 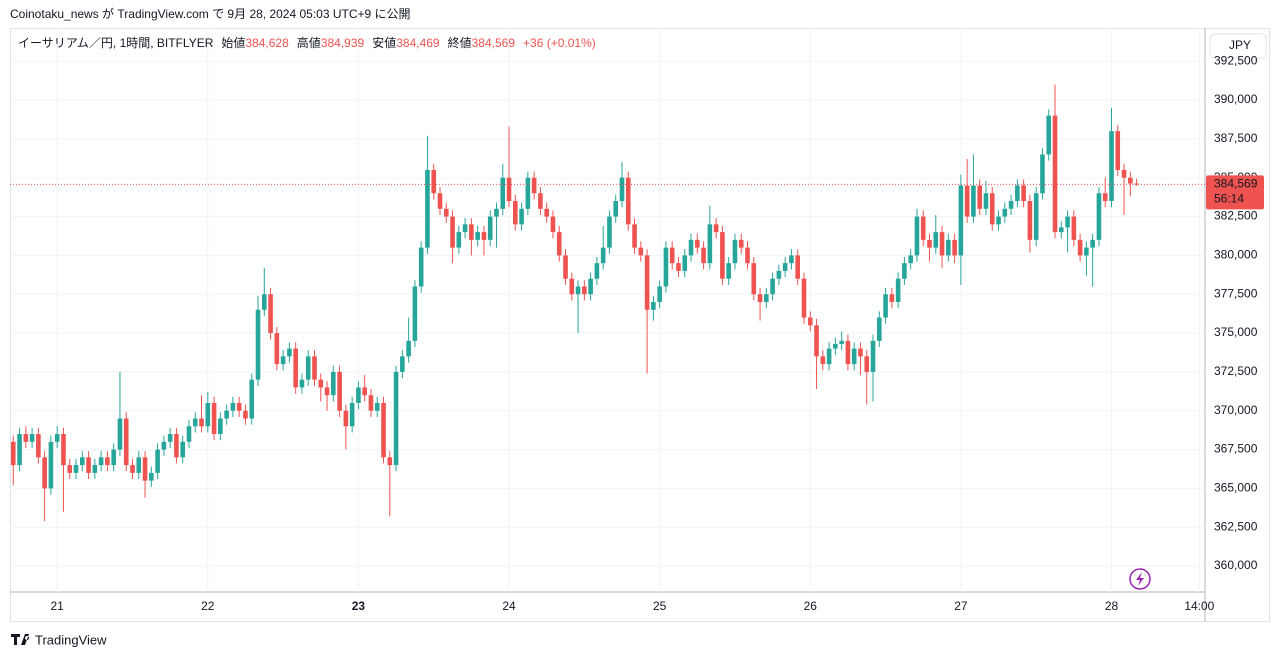 What do you see at coordinates (961, 606) in the screenshot?
I see `x-tick-label: 27` at bounding box center [961, 606].